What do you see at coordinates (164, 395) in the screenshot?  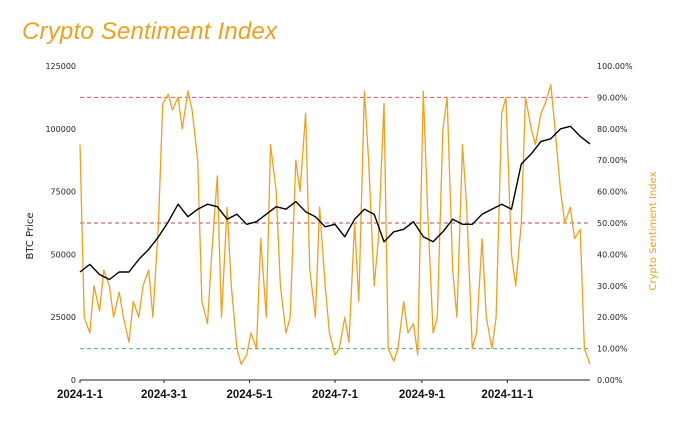 I see `x-tick-label: 2024-3-1` at bounding box center [164, 395].